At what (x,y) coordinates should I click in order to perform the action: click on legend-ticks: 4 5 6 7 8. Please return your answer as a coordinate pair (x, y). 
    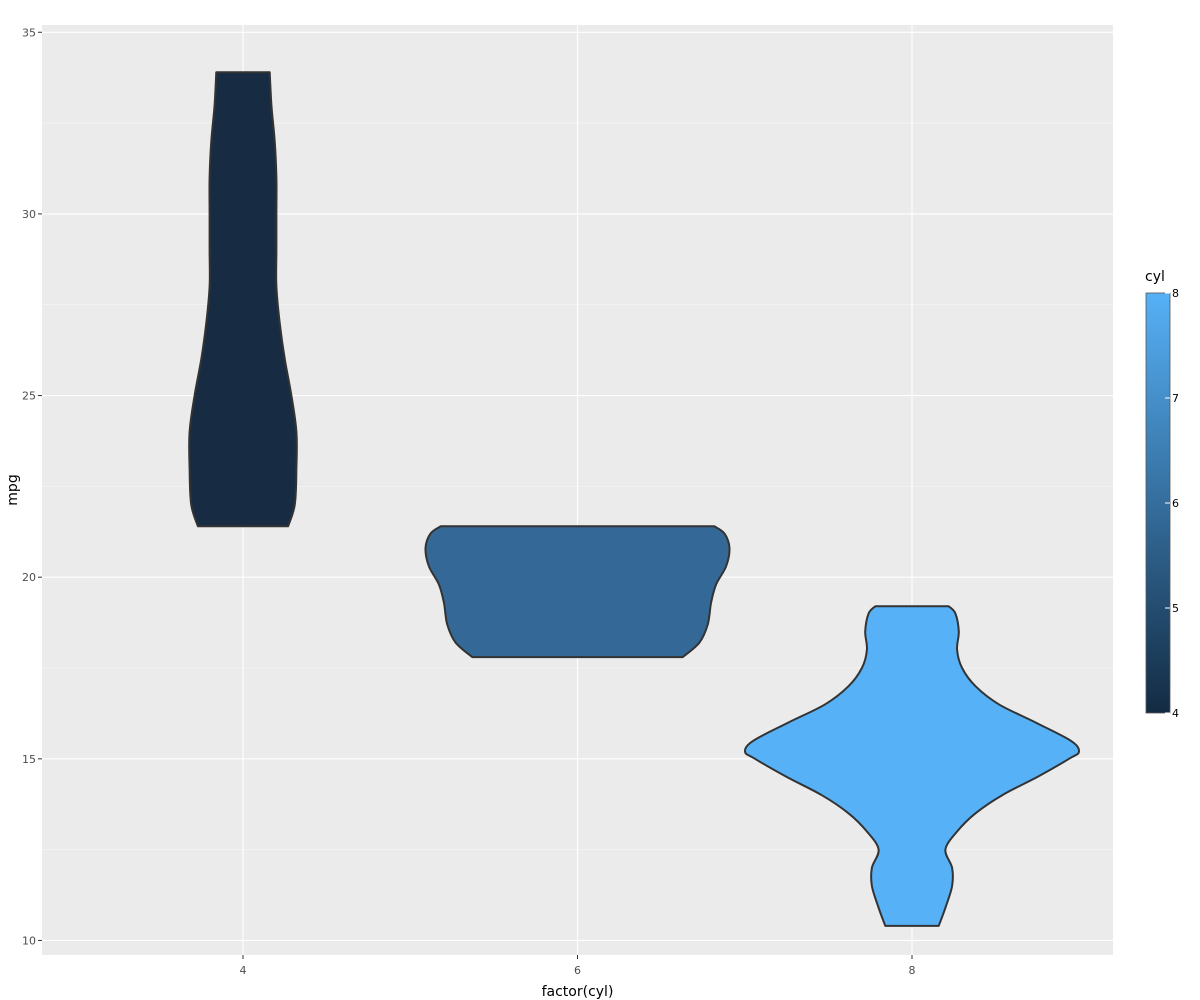
    Looking at the image, I should click on (1172, 503).